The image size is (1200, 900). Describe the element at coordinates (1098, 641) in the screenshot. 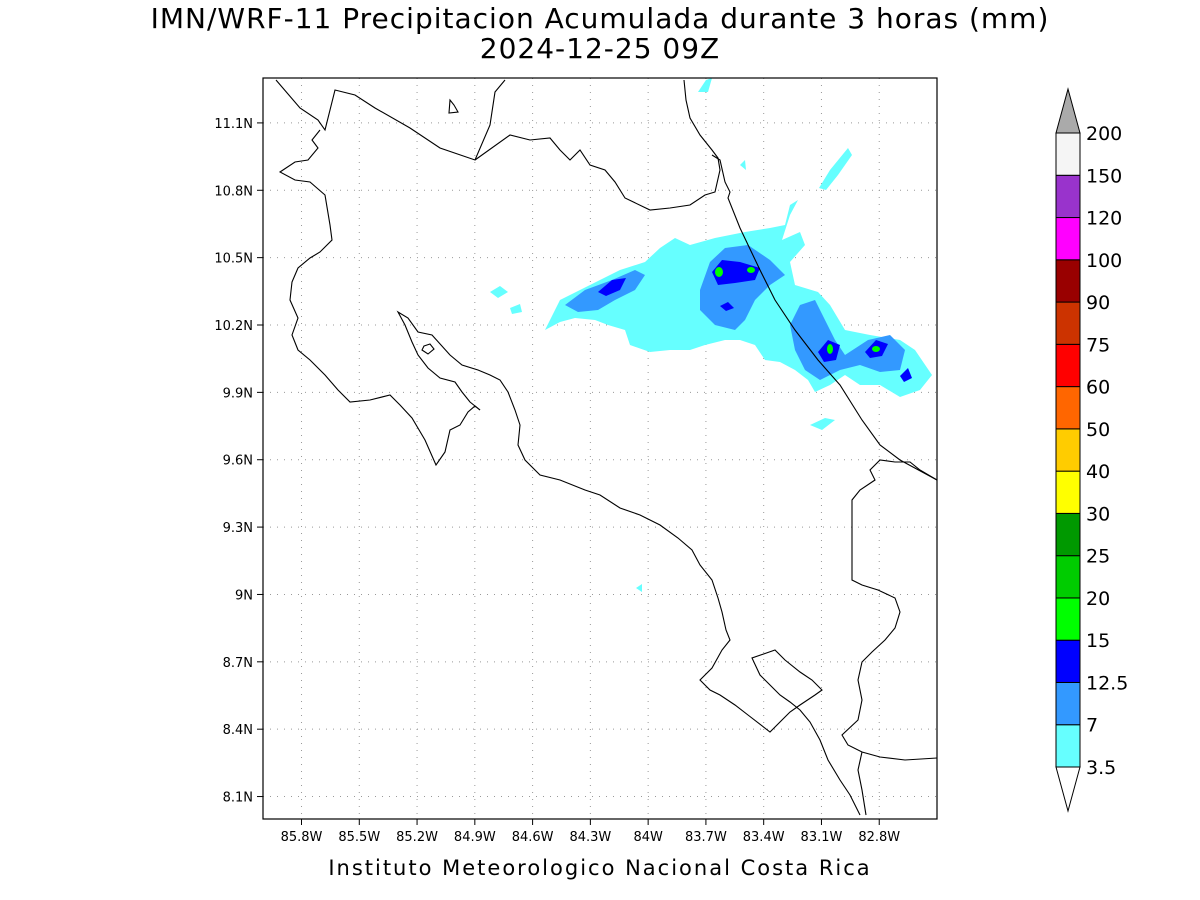

I see `legend-level-label: 15` at that location.